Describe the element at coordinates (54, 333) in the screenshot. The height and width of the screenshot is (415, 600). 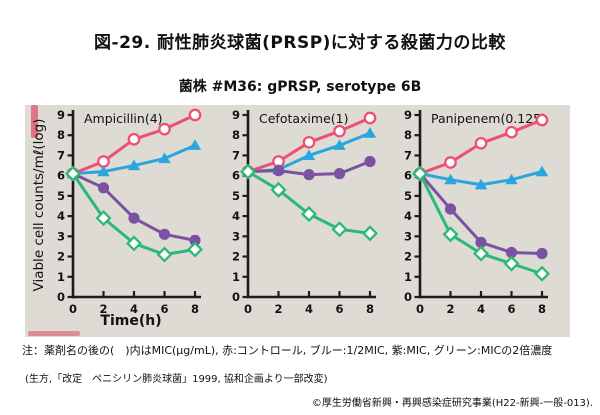
I see `scan-artifact-bottom` at that location.